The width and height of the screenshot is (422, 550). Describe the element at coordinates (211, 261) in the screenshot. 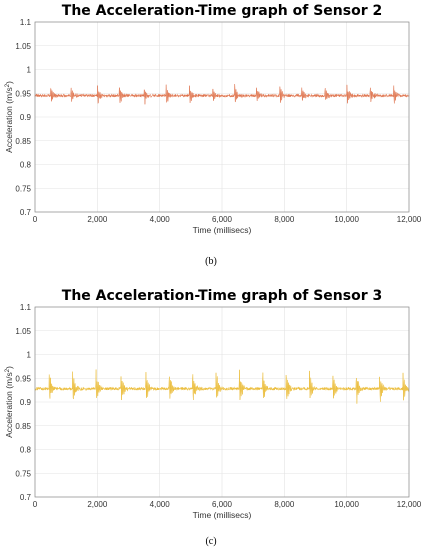

I see `figure-caption: (b)` at that location.